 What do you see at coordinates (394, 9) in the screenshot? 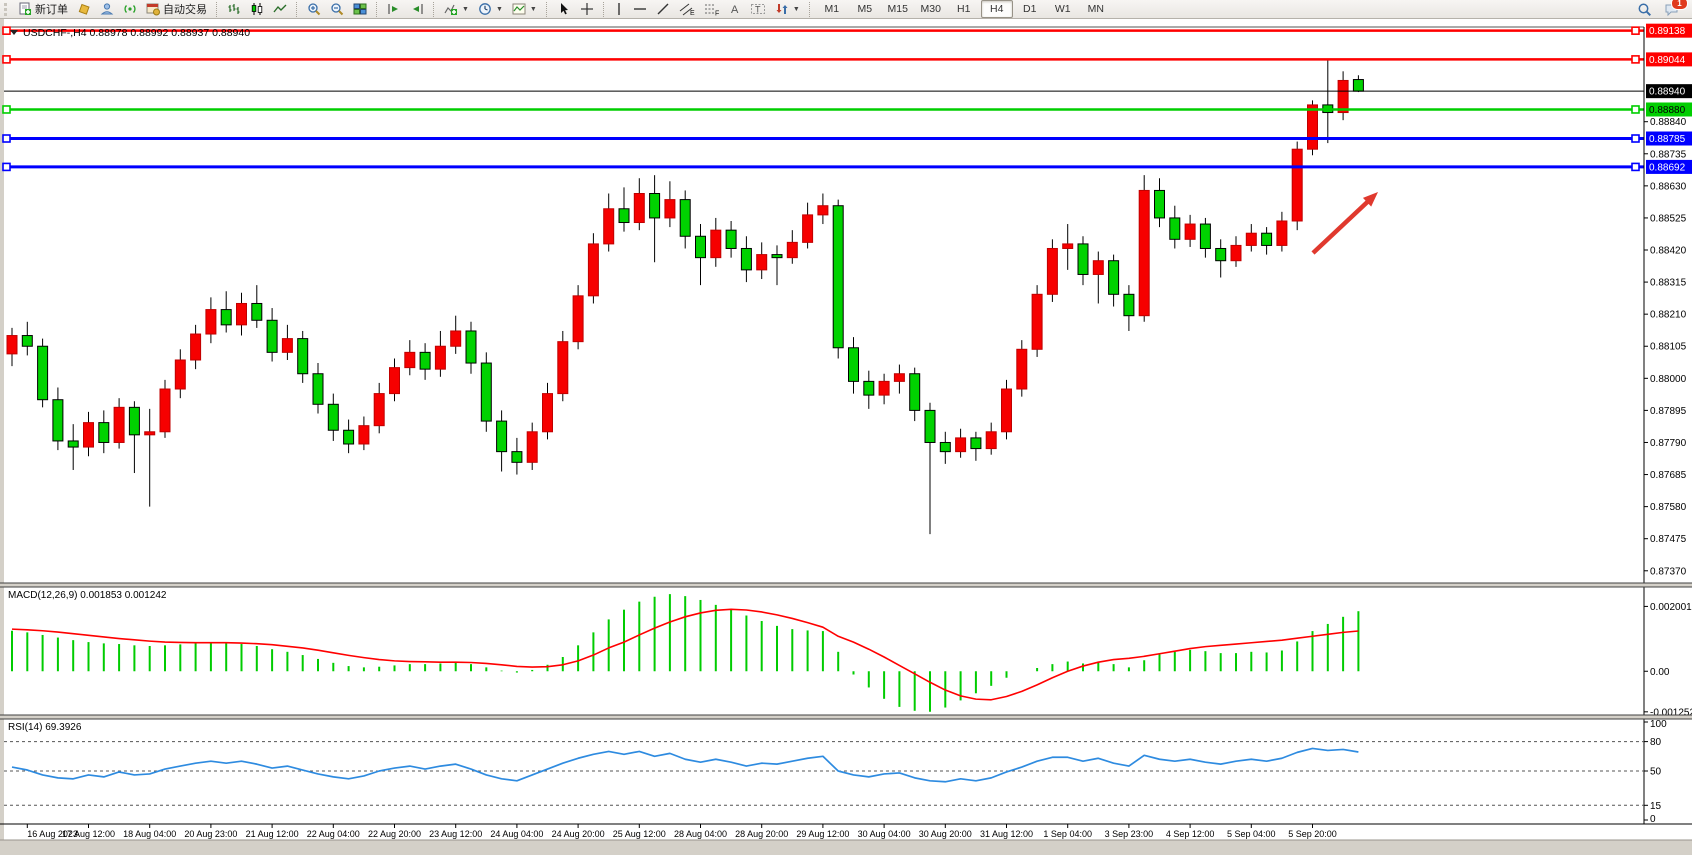
I see `auto-scroll-button` at bounding box center [394, 9].